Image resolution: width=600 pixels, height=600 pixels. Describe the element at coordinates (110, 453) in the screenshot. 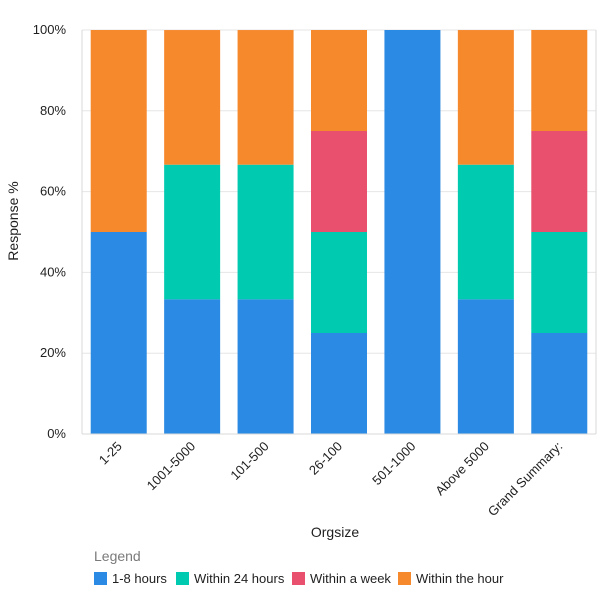

I see `x-tick-label: 1-25` at that location.